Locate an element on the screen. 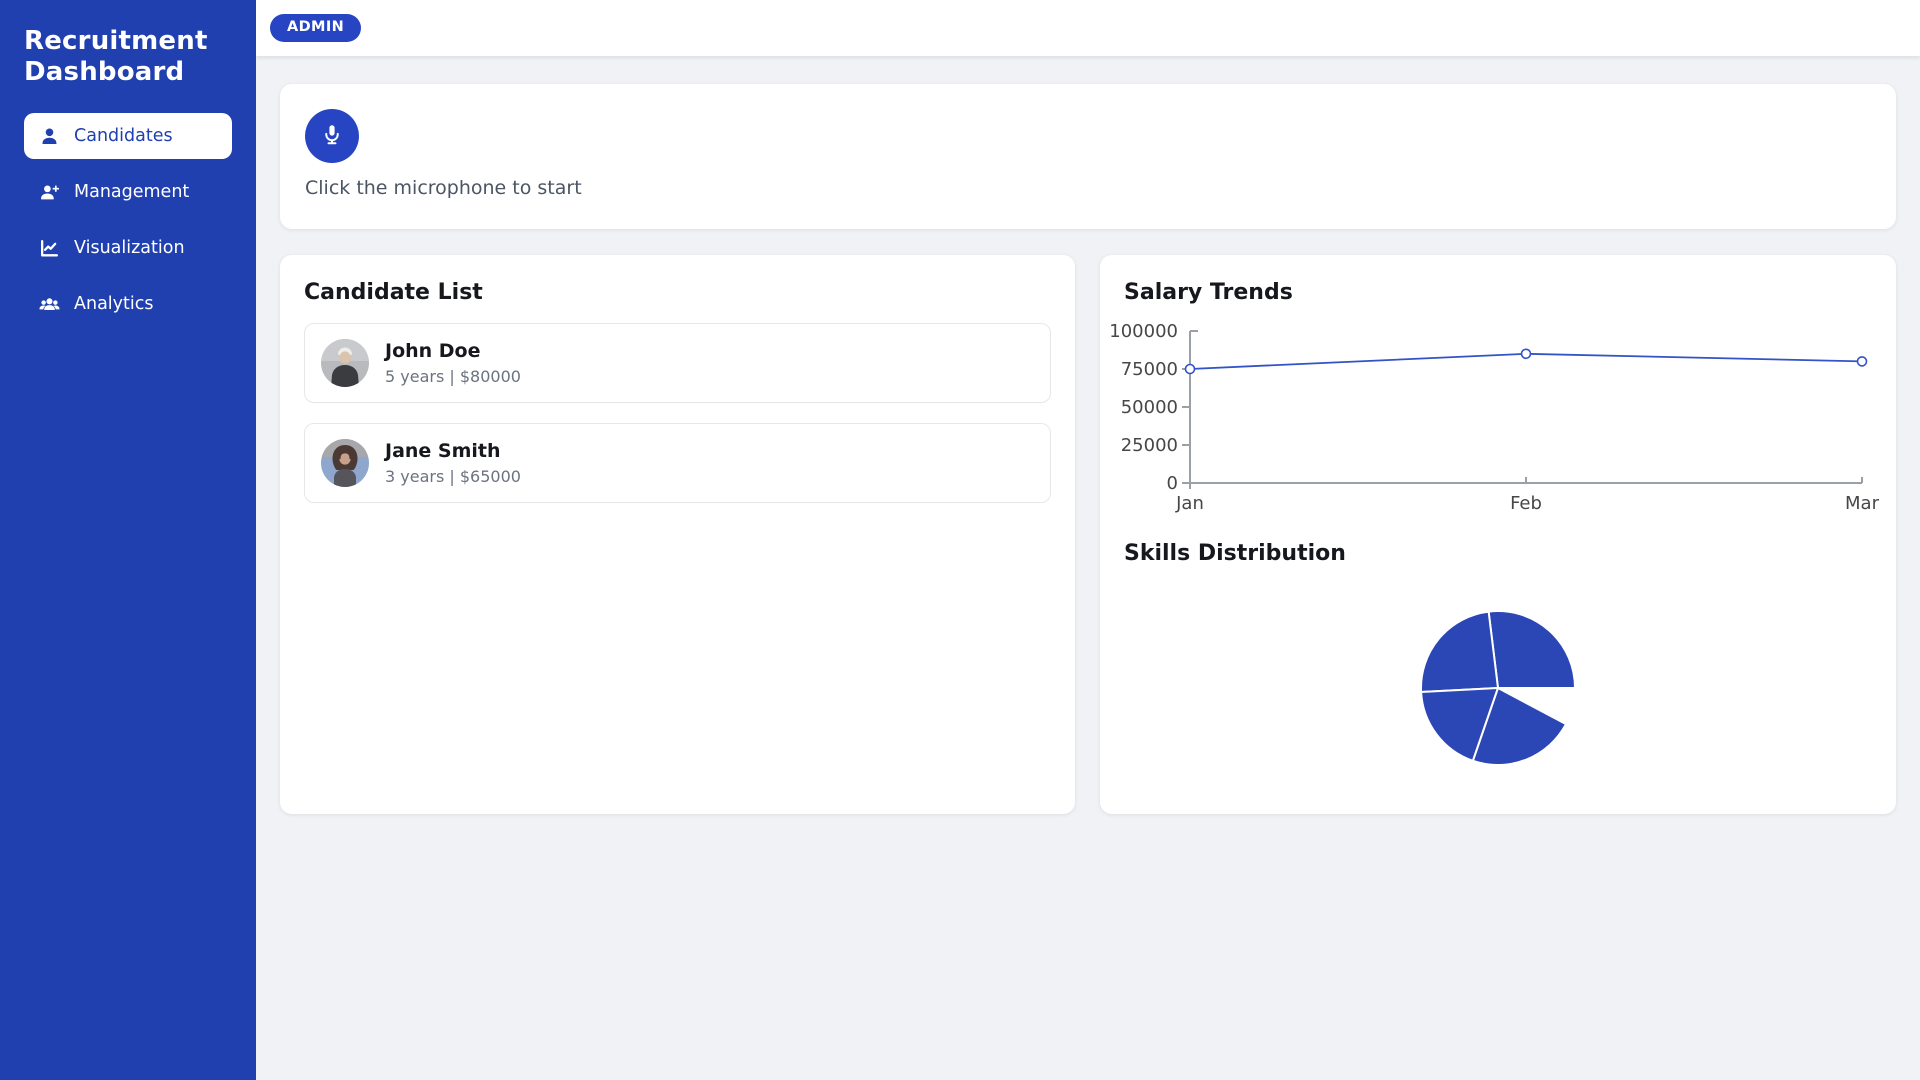 This screenshot has height=1080, width=1920. microphone-icon is located at coordinates (332, 136).